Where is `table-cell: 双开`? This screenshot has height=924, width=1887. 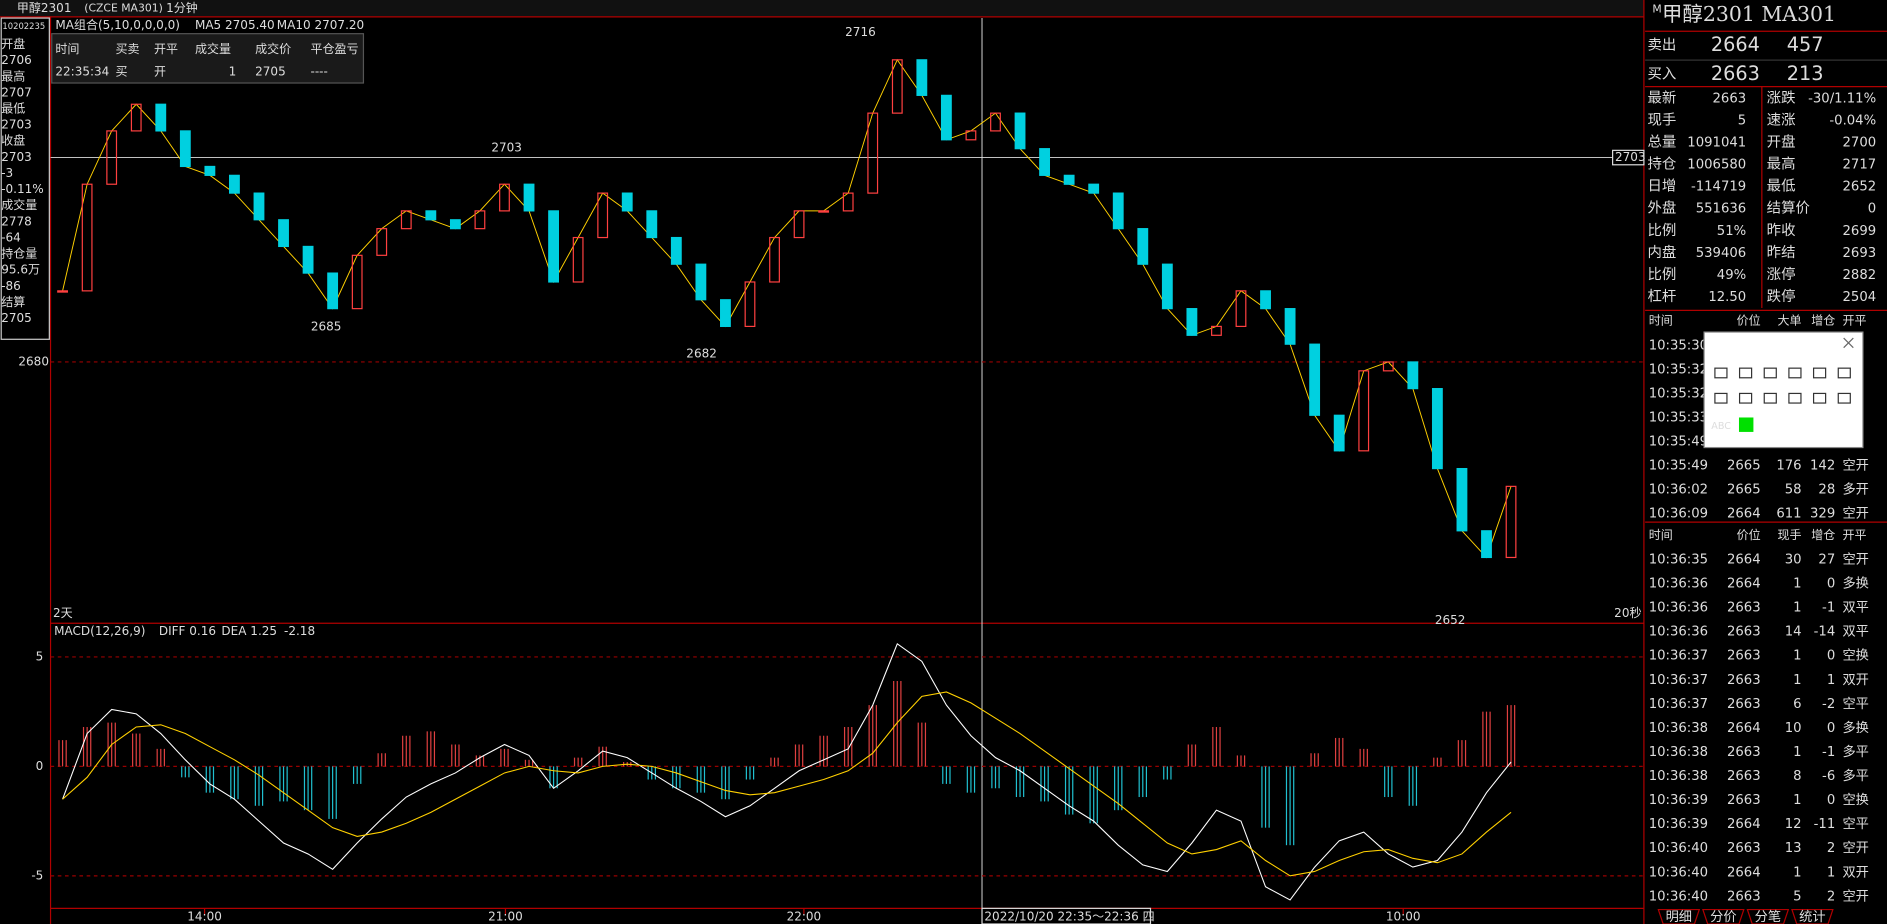 table-cell: 双开 is located at coordinates (1855, 872).